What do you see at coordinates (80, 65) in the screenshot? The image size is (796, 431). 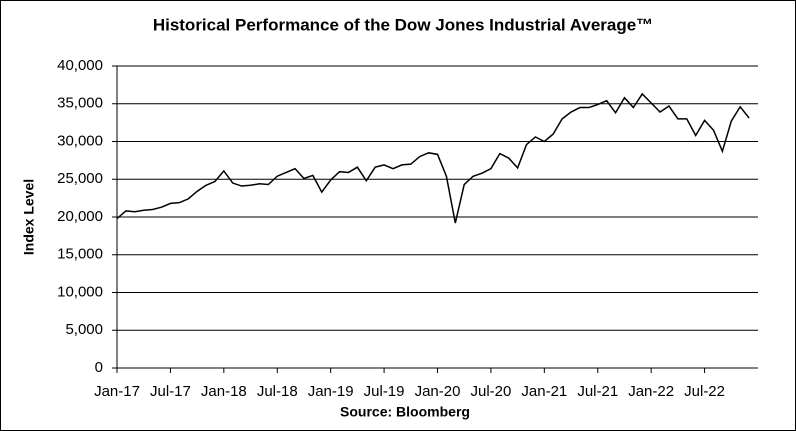 I see `y-tick-label: 40,000` at bounding box center [80, 65].